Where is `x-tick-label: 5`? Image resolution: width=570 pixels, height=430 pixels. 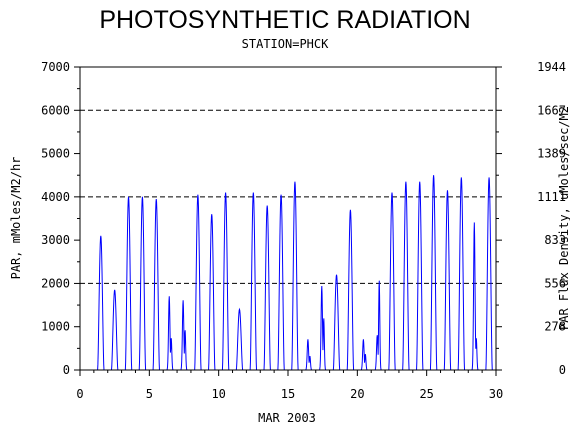 x-tick-label: 5 is located at coordinates (149, 394).